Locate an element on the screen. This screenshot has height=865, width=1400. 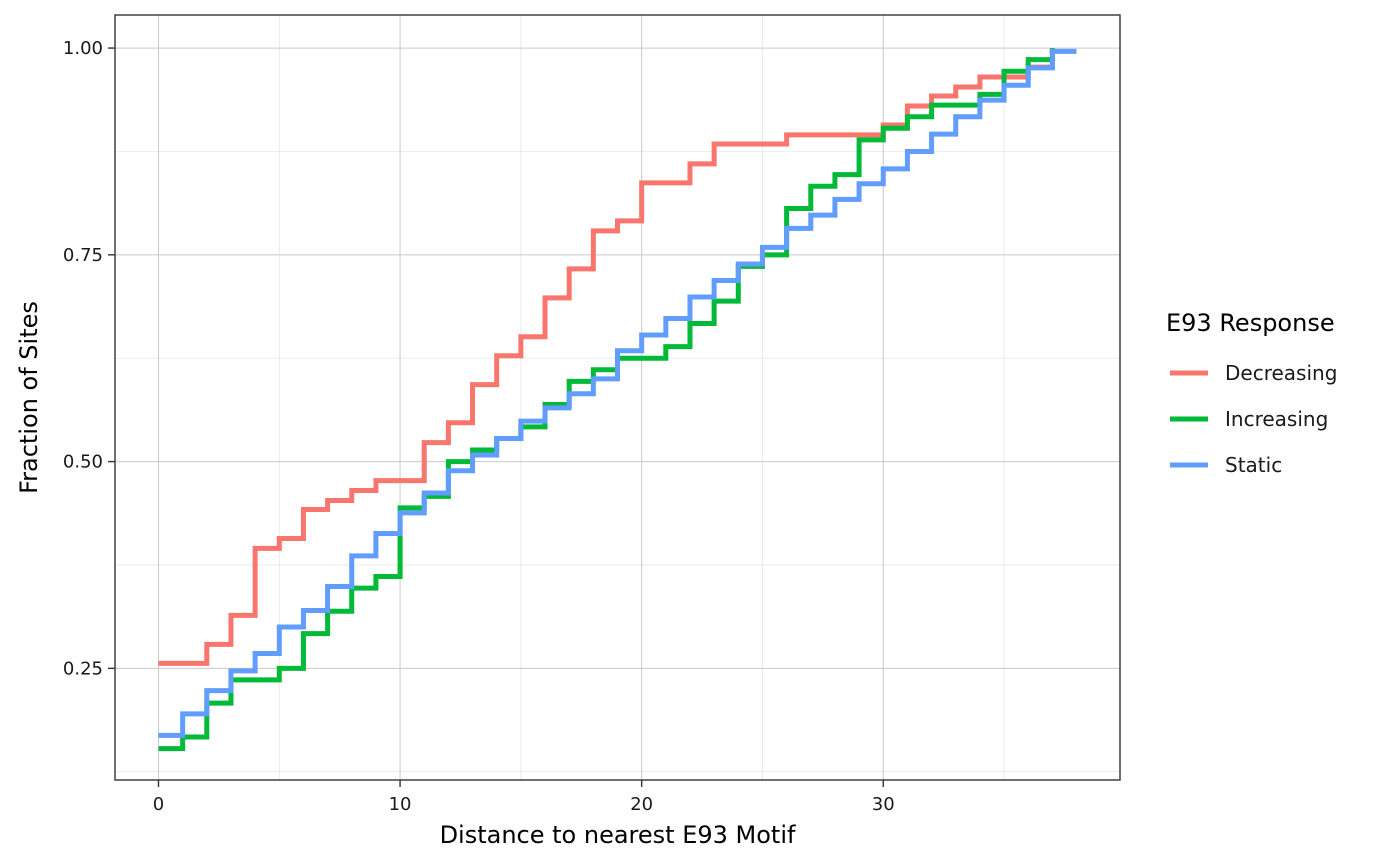
legend-items: Decreasing Increasing Static is located at coordinates (1253, 419).